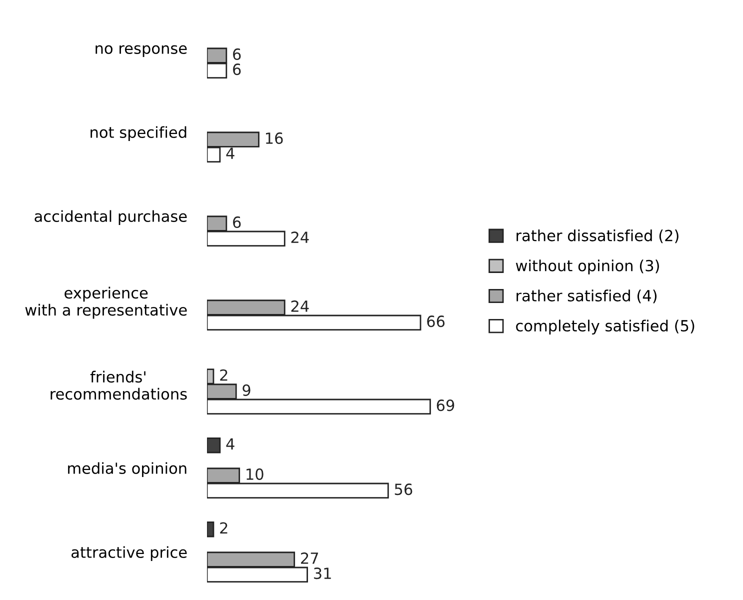 The image size is (743, 600). Describe the element at coordinates (605, 327) in the screenshot. I see `legend-label: completely satisfied (5)` at that location.